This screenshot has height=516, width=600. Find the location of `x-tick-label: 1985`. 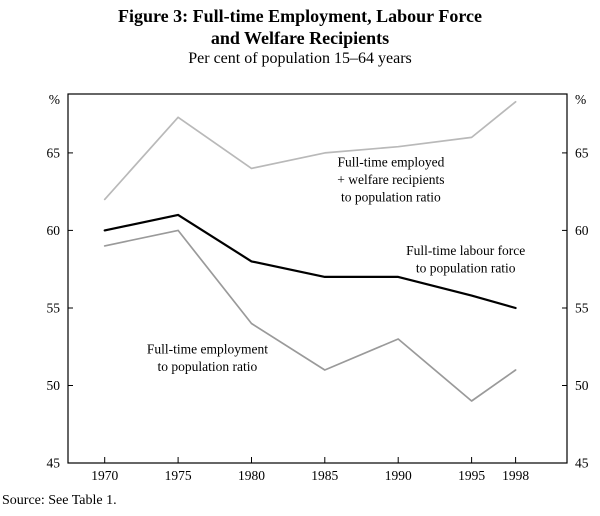

x-tick-label: 1985 is located at coordinates (324, 475).